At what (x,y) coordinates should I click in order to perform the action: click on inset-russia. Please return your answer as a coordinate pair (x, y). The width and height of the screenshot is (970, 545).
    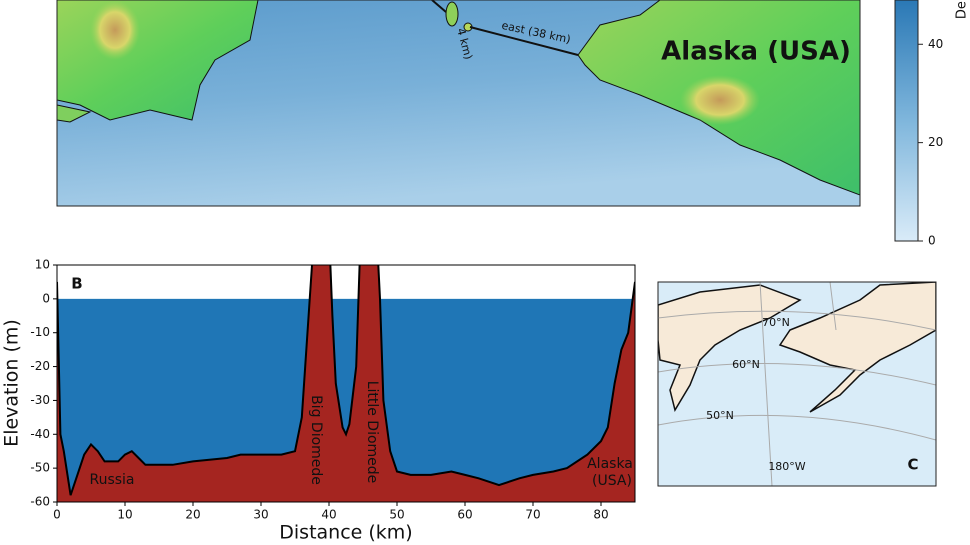
    Looking at the image, I should click on (730, 348).